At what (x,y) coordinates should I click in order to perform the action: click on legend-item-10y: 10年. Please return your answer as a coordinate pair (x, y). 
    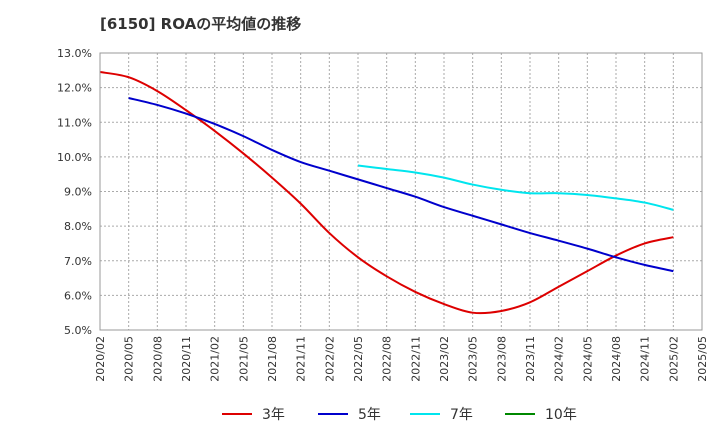
    Looking at the image, I should click on (541, 414).